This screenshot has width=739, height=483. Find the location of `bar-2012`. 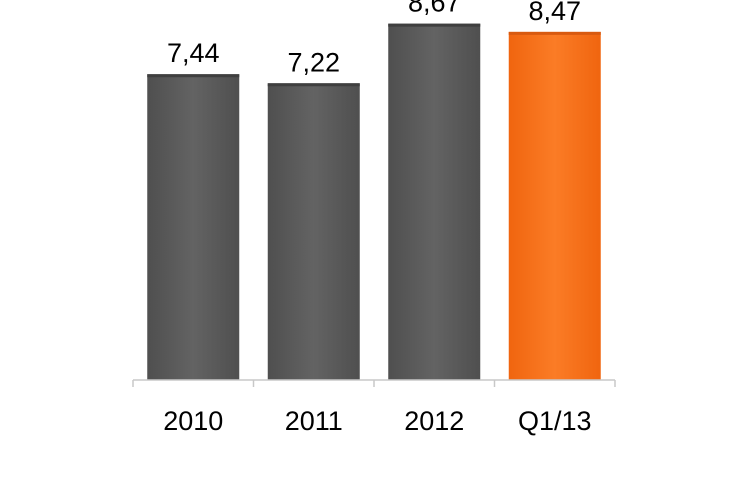

bar-2012 is located at coordinates (434, 202).